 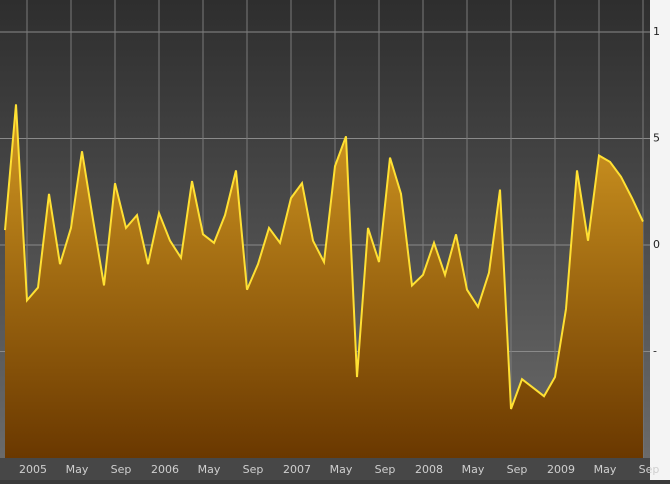 I want to click on x-tick-label: 2005, so click(x=33, y=469).